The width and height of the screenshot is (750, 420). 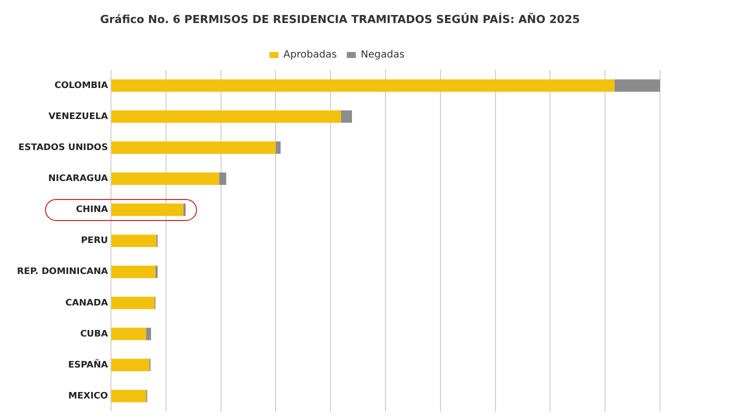 I want to click on chart-title: Gráfico No. 6 PERMISOS DE RESIDENCIA TRAMITADOS SEGÚN PAÍS: AÑO 2025, so click(x=340, y=19).